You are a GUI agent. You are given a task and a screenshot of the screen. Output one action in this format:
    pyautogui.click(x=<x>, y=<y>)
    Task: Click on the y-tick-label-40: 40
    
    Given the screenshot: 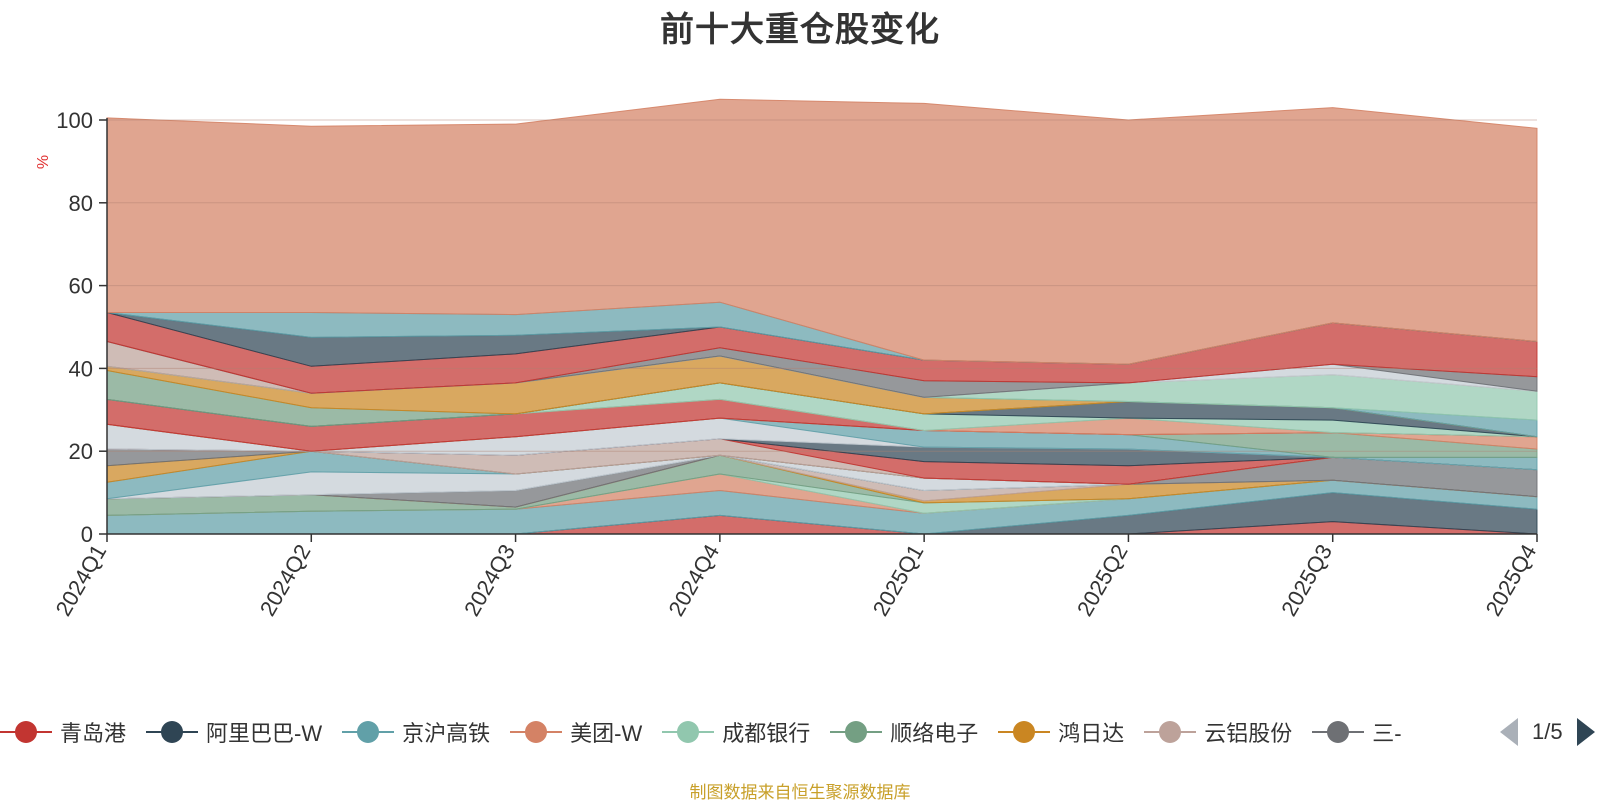 What is the action you would take?
    pyautogui.click(x=81, y=368)
    